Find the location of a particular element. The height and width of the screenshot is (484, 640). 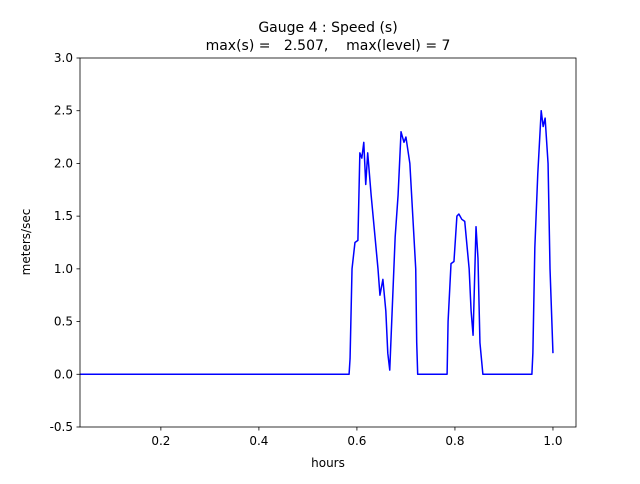

y-tick-label: 2.0 is located at coordinates (63, 163).